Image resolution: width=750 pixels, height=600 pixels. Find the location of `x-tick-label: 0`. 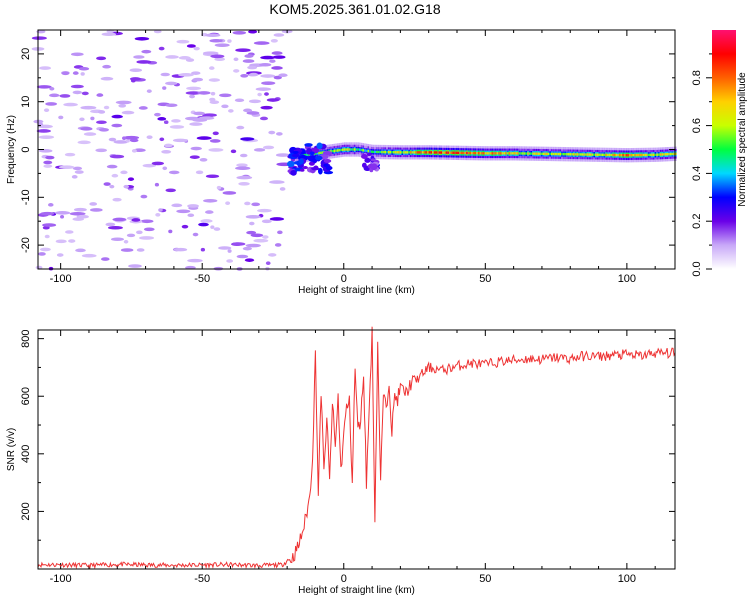

x-tick-label: 0 is located at coordinates (344, 279).